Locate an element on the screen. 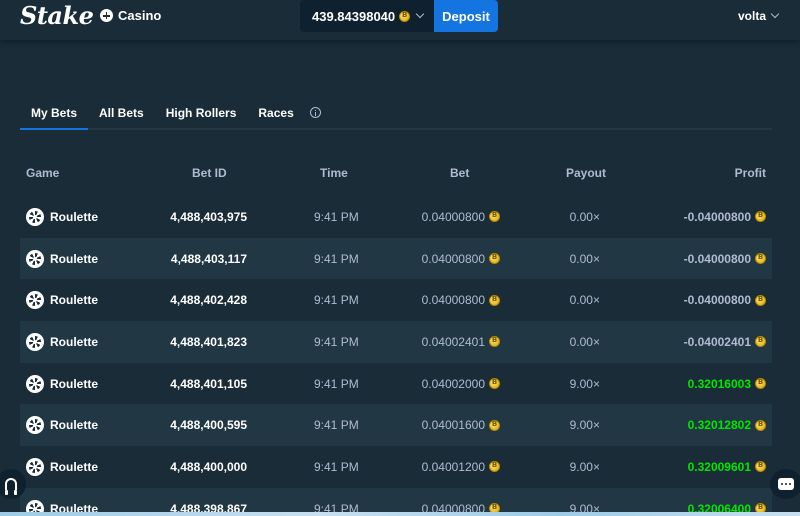 The height and width of the screenshot is (516, 800). bet-amount: 0.04001600 is located at coordinates (453, 425).